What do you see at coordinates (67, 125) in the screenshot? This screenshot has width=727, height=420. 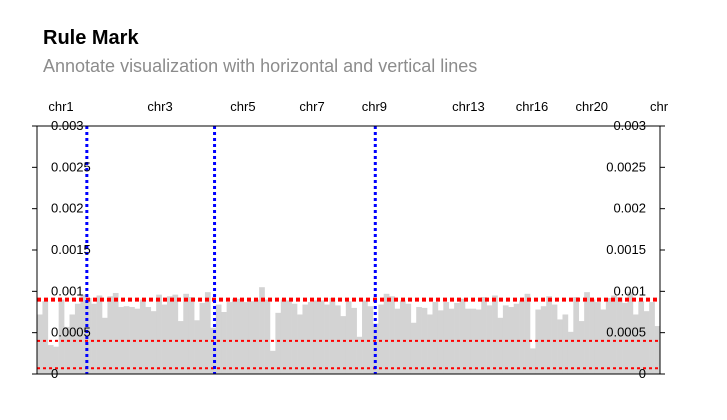 I see `y-tick-label-left: 0.003` at bounding box center [67, 125].